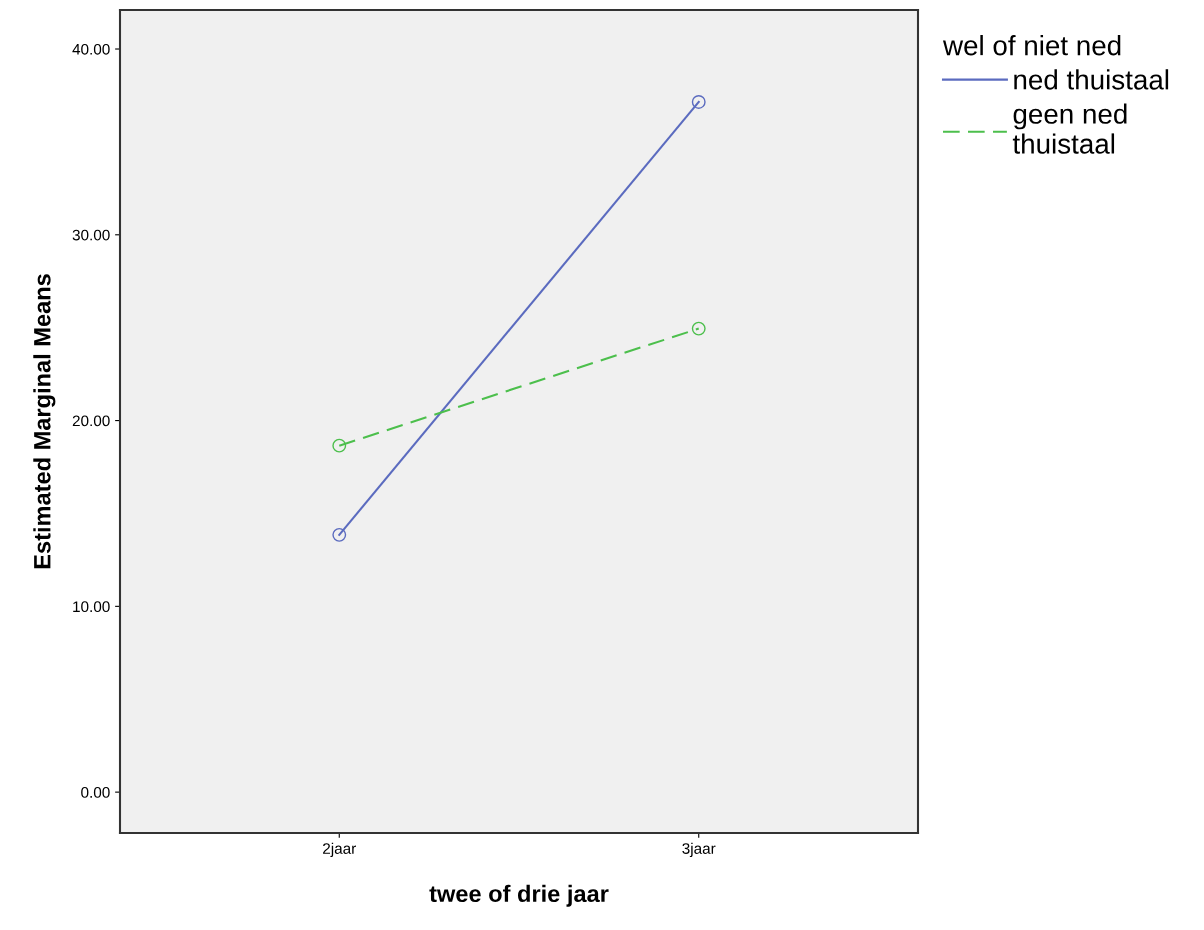 The image size is (1204, 930). I want to click on y-tick-label: 30.00, so click(91, 235).